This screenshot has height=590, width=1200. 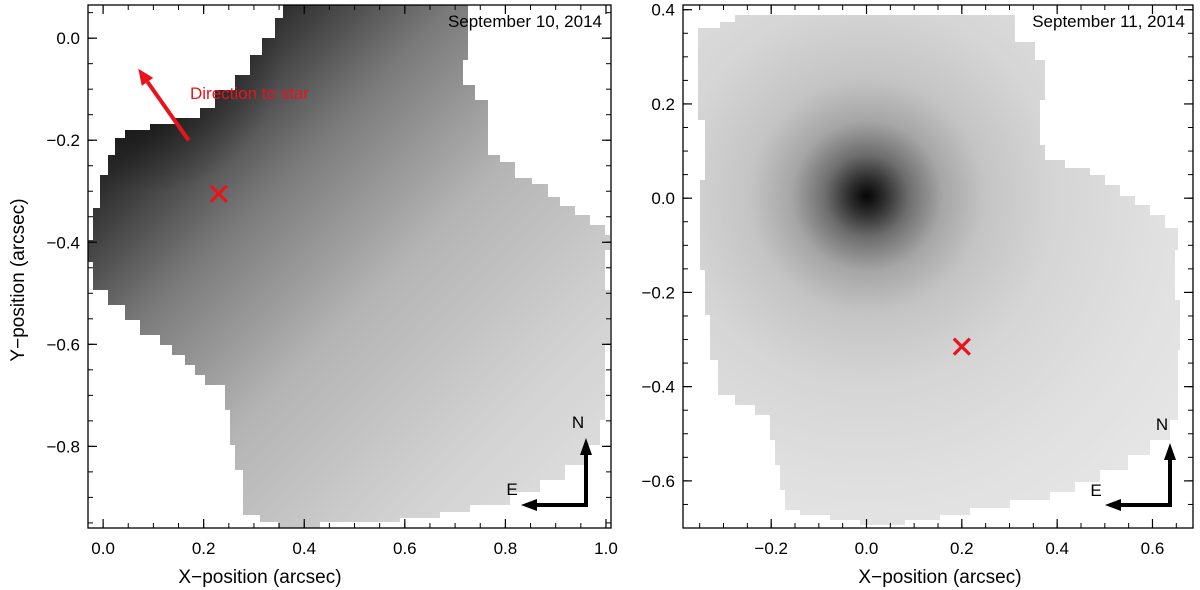 What do you see at coordinates (1057, 548) in the screenshot?
I see `panel2-x-tick-label: 0.4` at bounding box center [1057, 548].